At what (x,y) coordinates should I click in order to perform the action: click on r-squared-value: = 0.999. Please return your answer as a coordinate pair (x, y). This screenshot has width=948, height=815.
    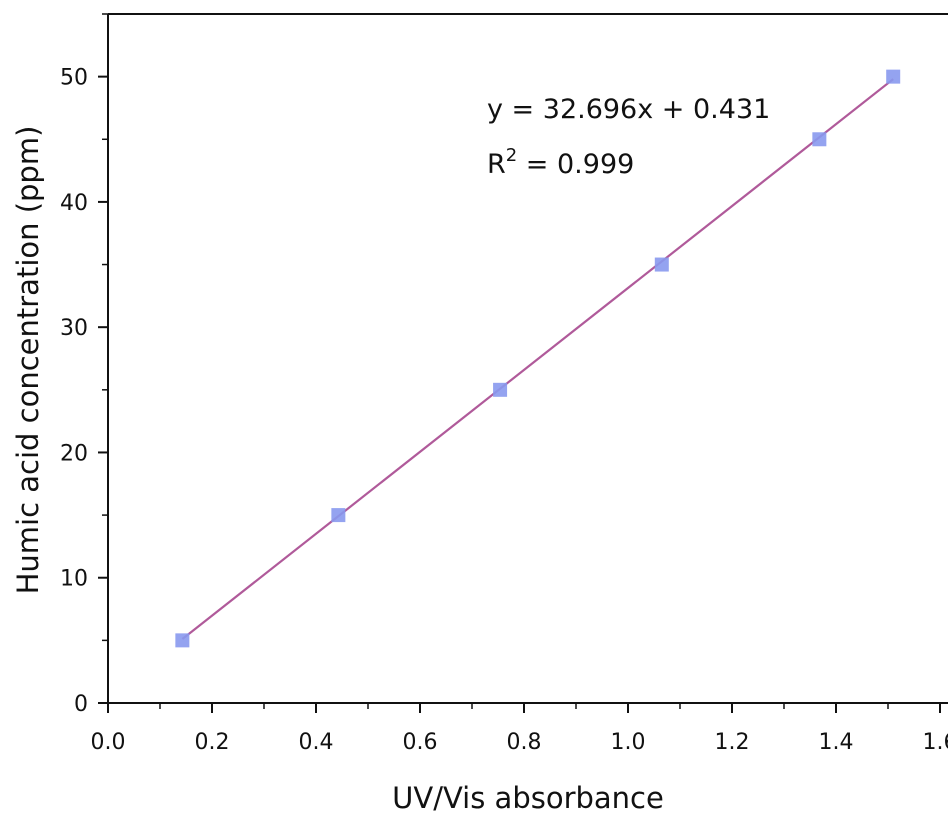
    Looking at the image, I should click on (575, 164).